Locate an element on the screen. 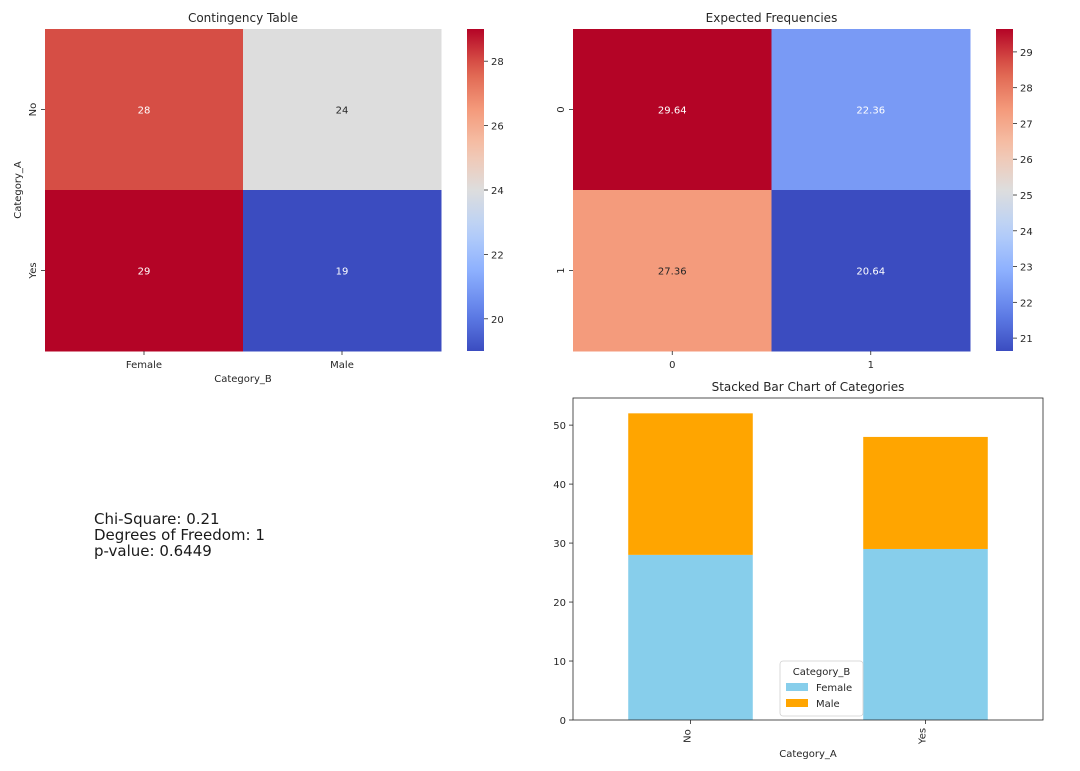 The image size is (1080, 771). y-tick-label: Yes is located at coordinates (33, 270).